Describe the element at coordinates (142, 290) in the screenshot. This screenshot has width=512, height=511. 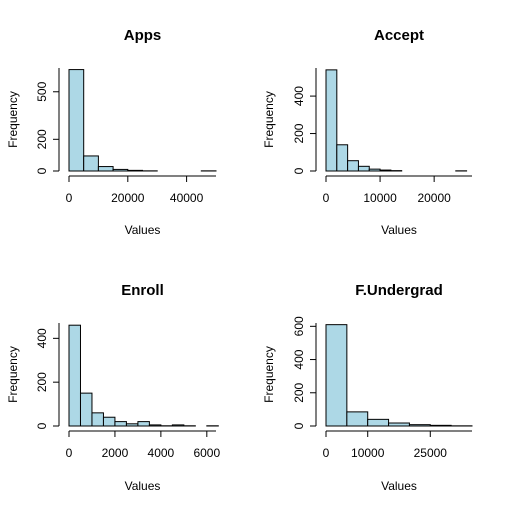
I see `chart-title: Enroll` at that location.